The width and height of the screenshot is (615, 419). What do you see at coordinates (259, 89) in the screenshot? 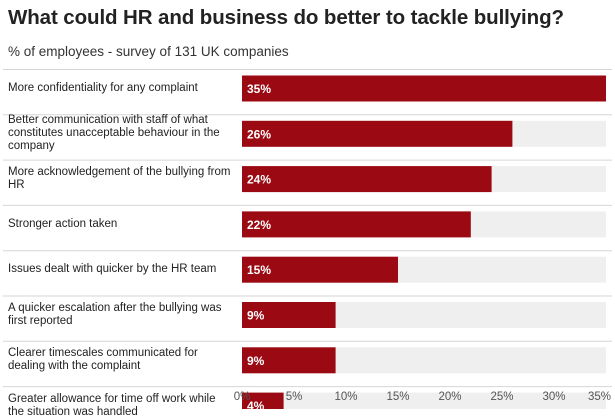
I see `bar-value-label: 35%` at bounding box center [259, 89].